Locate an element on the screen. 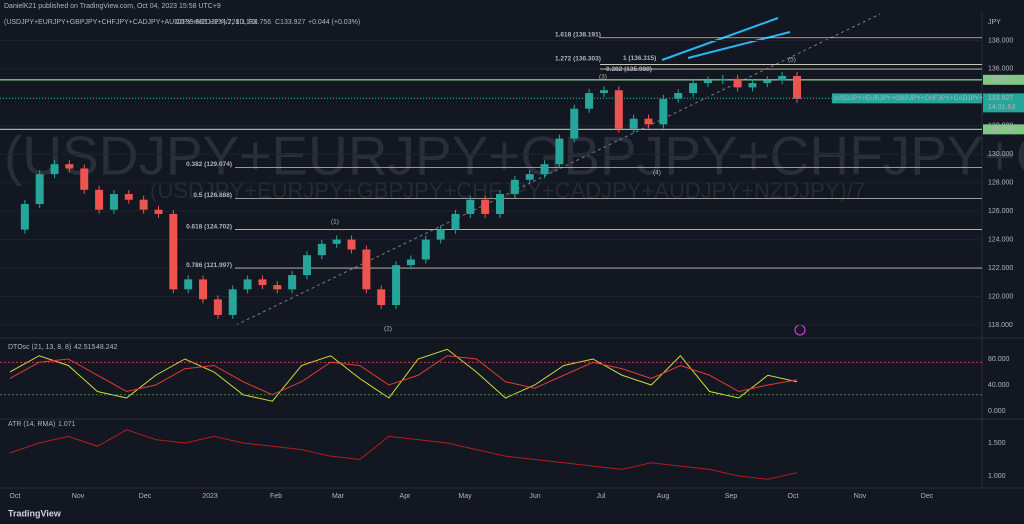 The image size is (1024, 524). symbol-tag is located at coordinates (907, 98).